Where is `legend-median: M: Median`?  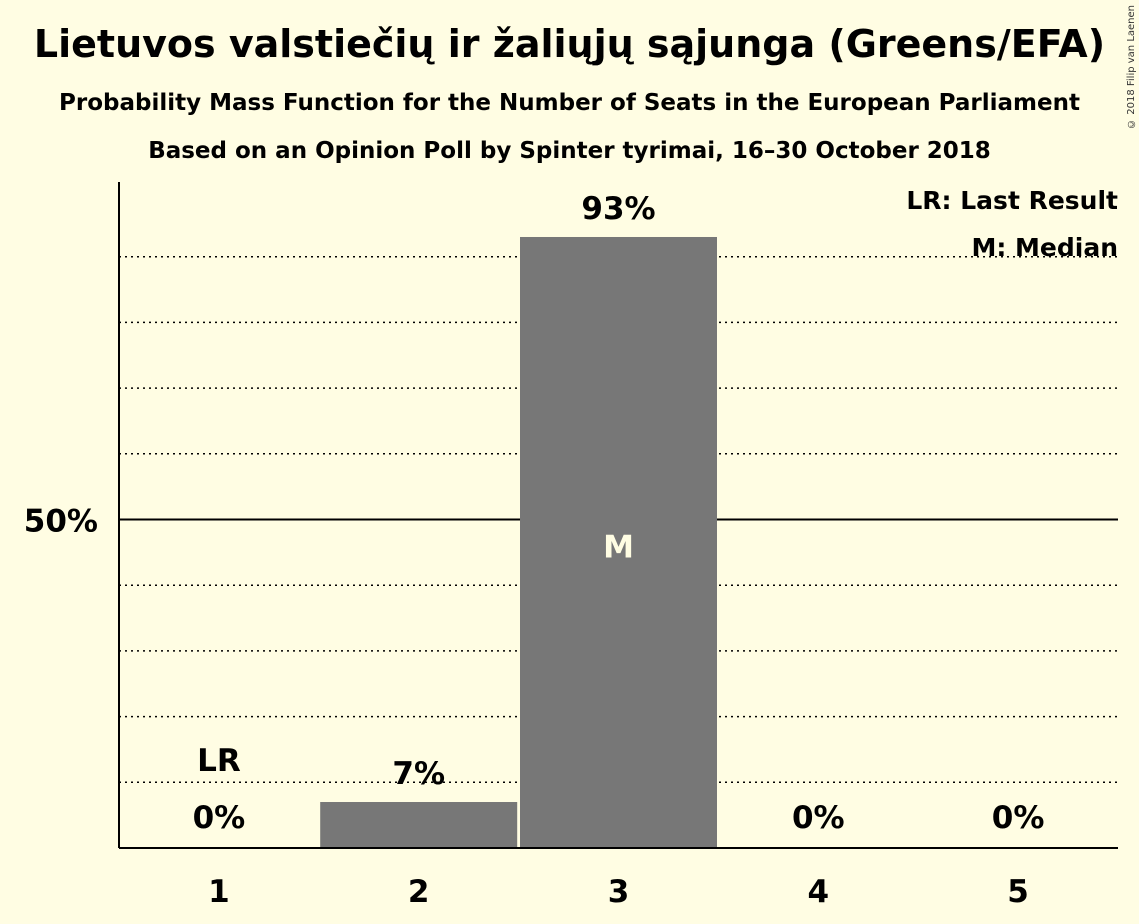 legend-median: M: Median is located at coordinates (1044, 247).